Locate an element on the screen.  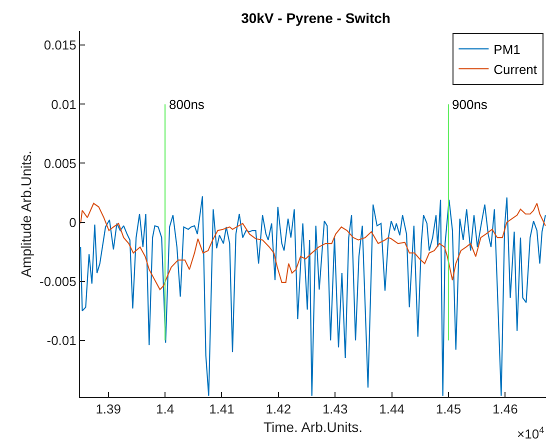
annotation: 800ns is located at coordinates (187, 104).